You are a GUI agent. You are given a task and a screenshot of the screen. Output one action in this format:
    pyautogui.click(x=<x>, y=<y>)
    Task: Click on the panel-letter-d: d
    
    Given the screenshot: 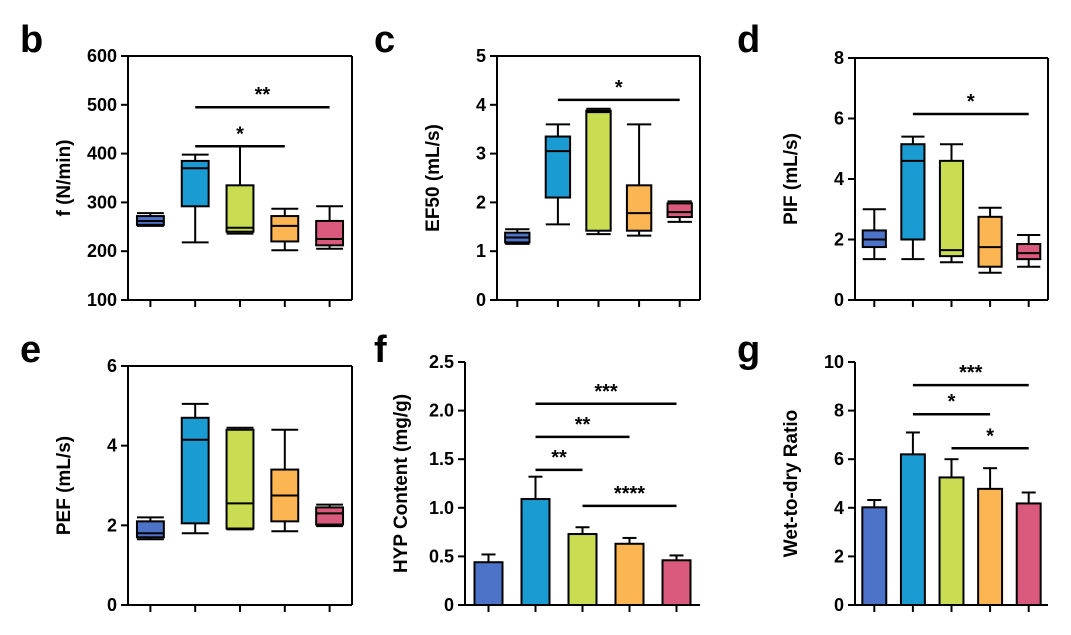 What is the action you would take?
    pyautogui.click(x=748, y=40)
    